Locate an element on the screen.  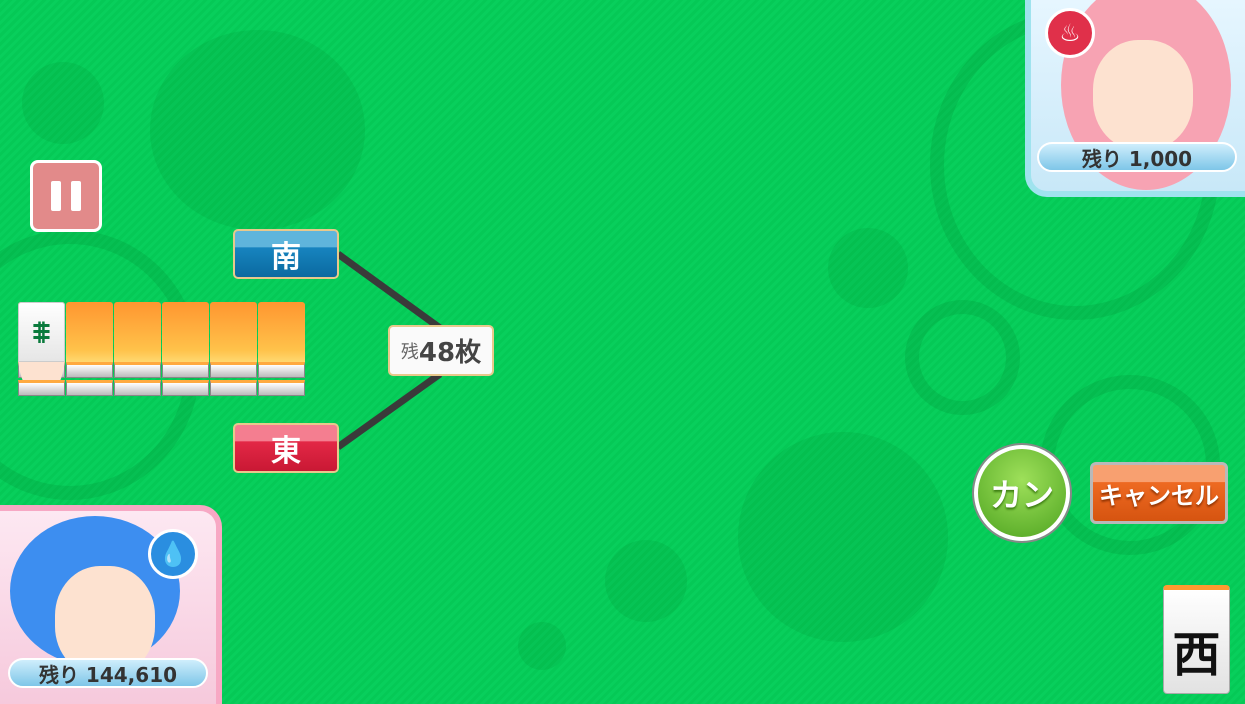
player-score: 残り 144,610 is located at coordinates (108, 673).